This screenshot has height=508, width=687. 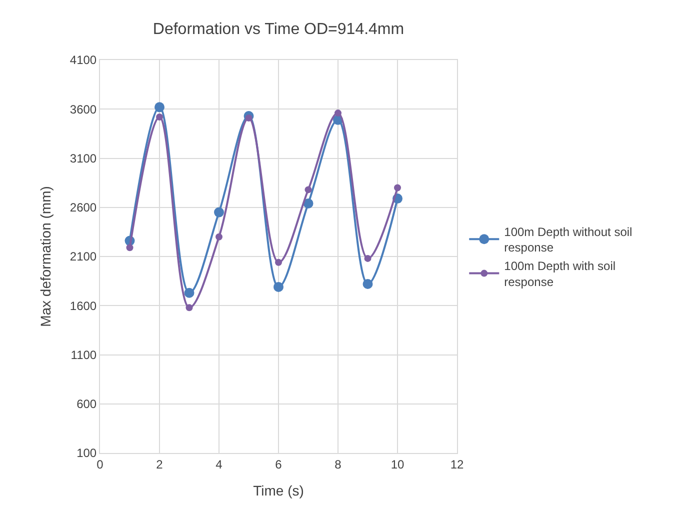 What do you see at coordinates (278, 29) in the screenshot?
I see `chart-title: Deformation vs Time OD=914.4mm` at bounding box center [278, 29].